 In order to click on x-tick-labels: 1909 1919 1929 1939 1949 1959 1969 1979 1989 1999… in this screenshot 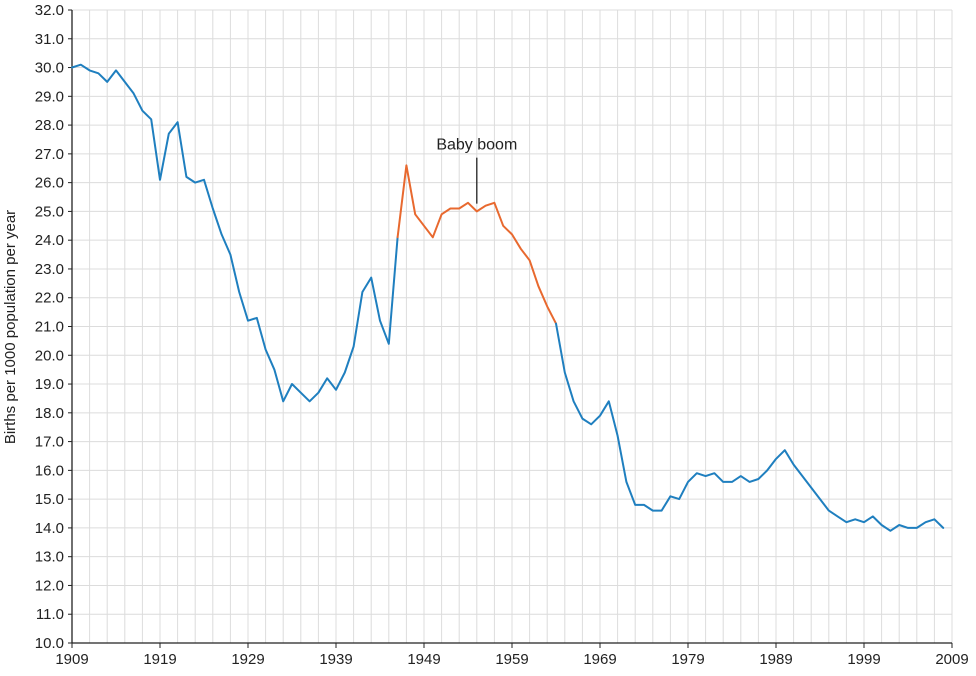, I will do `click(512, 655)`.